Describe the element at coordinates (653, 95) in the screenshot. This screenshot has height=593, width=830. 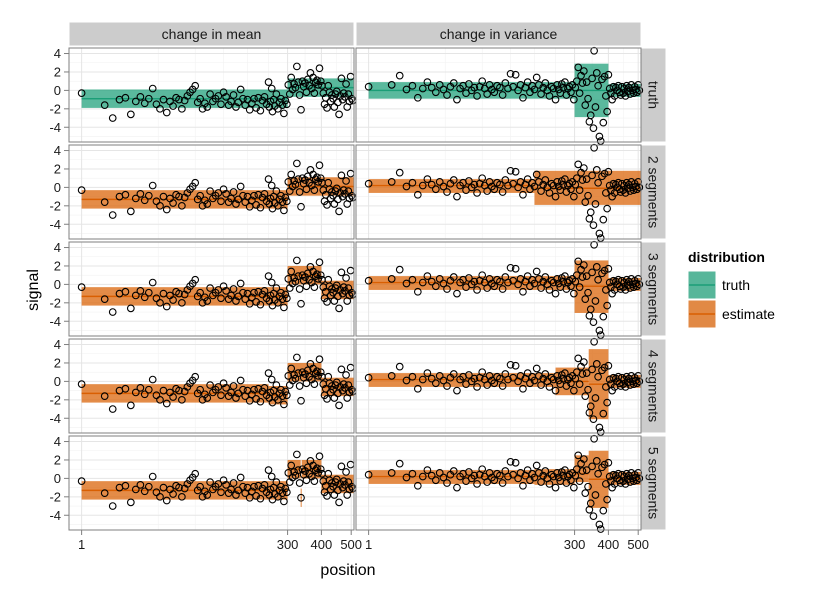
I see `strip-truth` at that location.